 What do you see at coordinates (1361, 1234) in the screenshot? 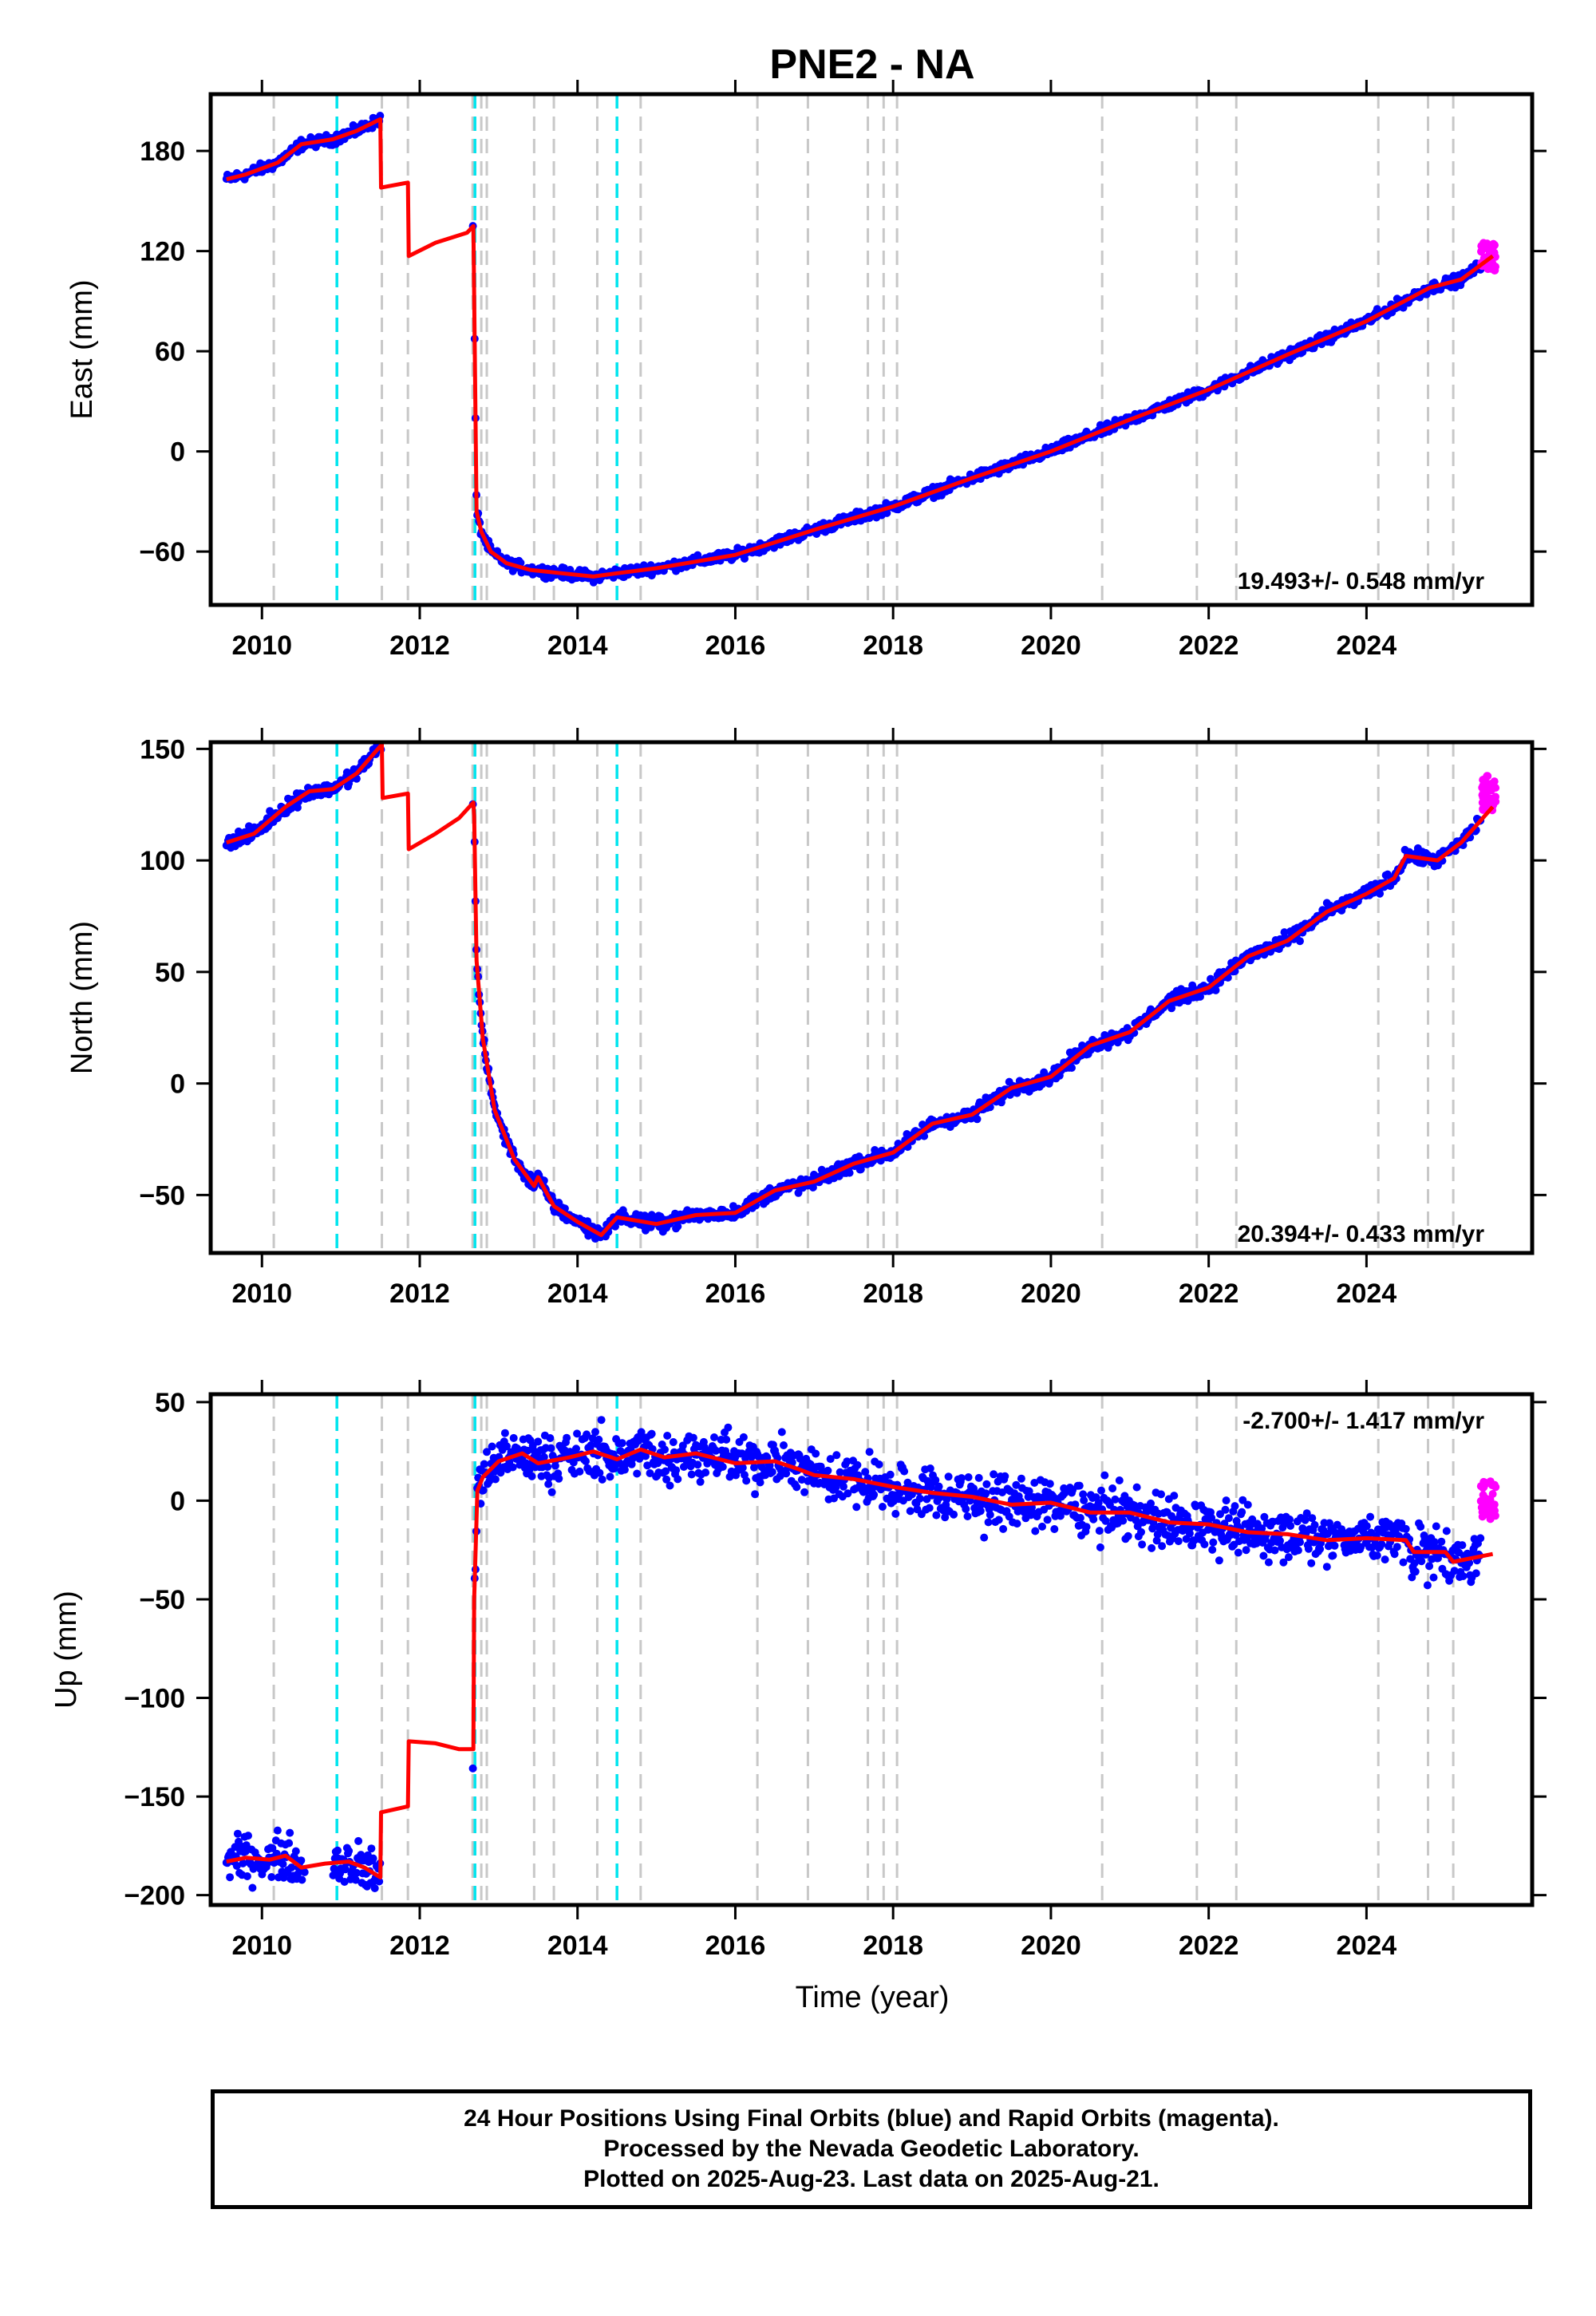
I see `rate-label: 20.394+/- 0.433 mm/yr` at bounding box center [1361, 1234].